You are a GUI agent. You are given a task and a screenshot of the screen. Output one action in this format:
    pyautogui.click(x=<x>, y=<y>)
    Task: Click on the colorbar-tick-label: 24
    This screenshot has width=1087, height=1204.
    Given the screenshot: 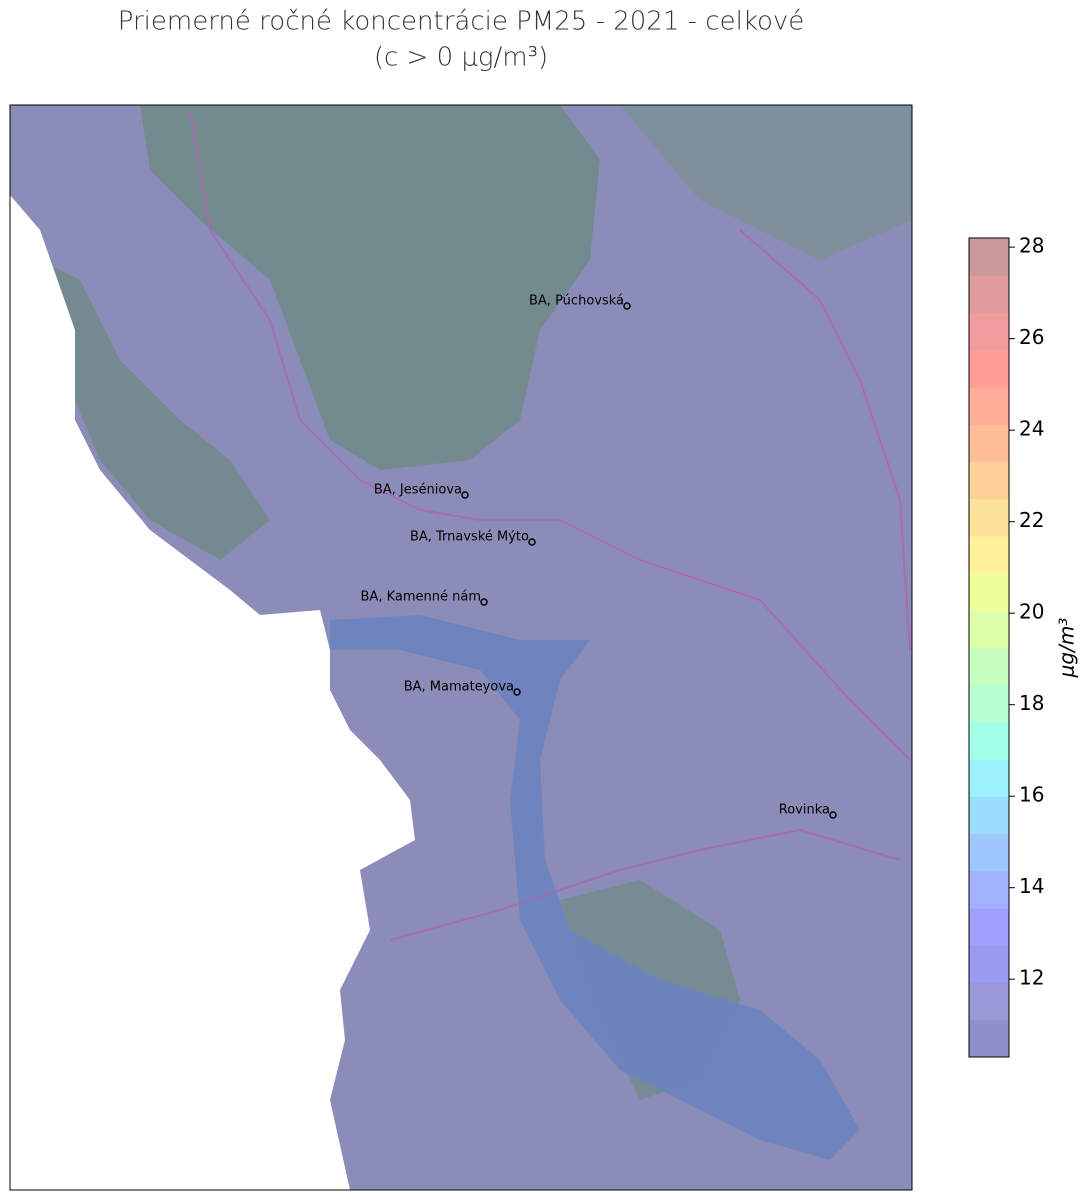 What is the action you would take?
    pyautogui.click(x=1031, y=429)
    